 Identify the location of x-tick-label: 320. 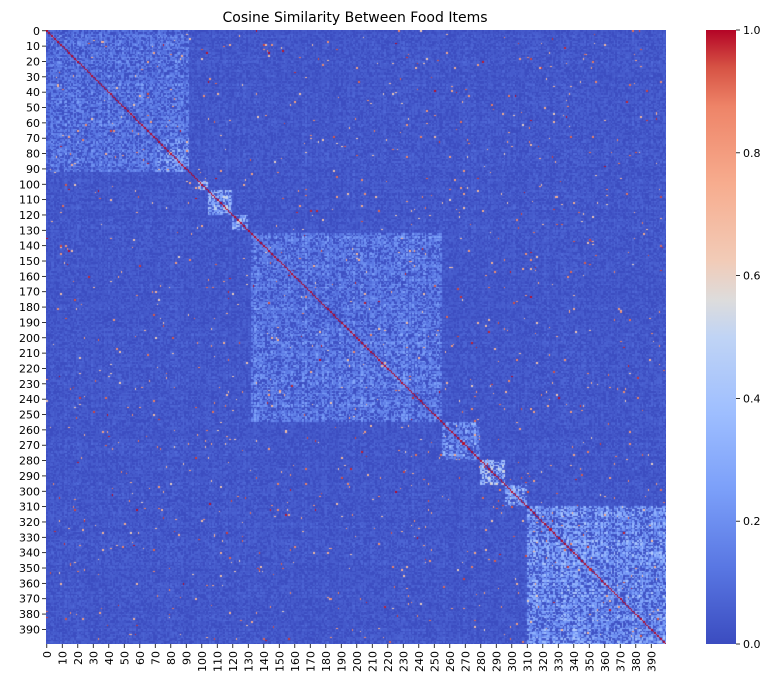
(543, 661).